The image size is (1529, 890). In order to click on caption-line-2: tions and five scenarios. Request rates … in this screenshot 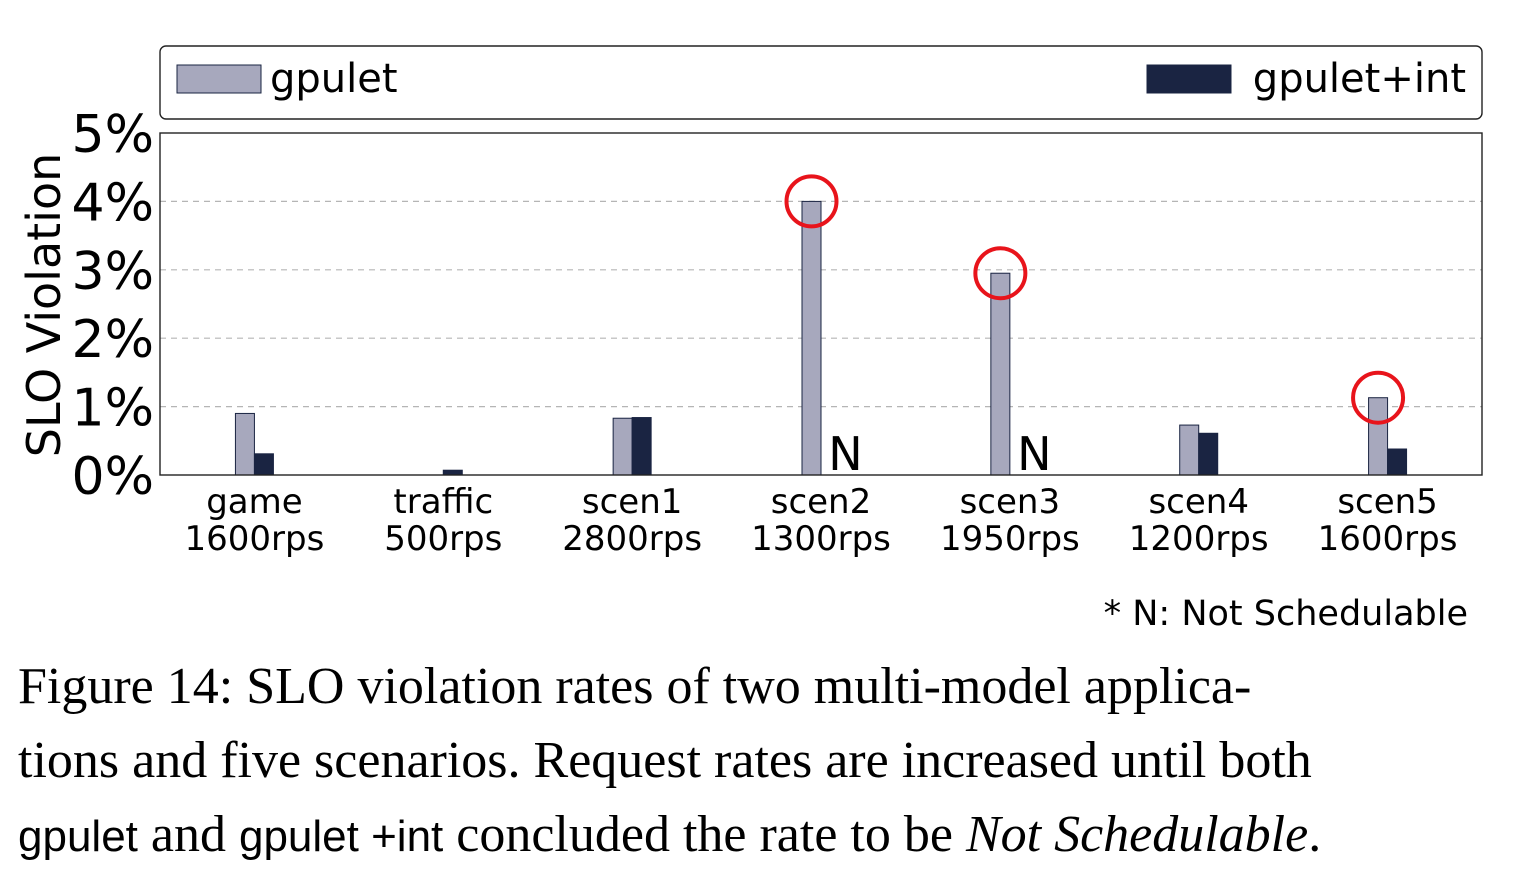, I will do `click(665, 760)`.